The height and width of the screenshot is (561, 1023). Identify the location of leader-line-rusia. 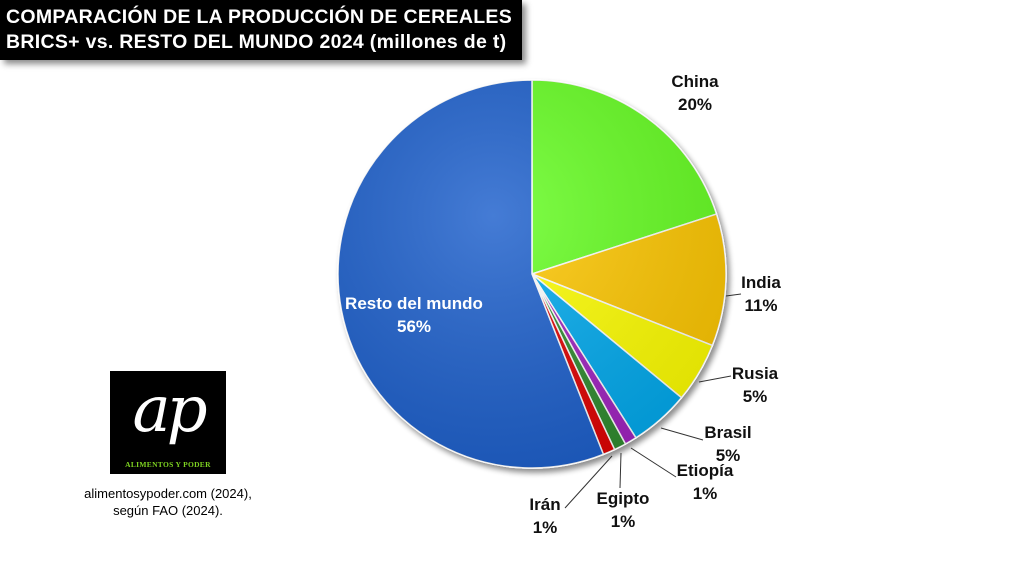
(715, 379).